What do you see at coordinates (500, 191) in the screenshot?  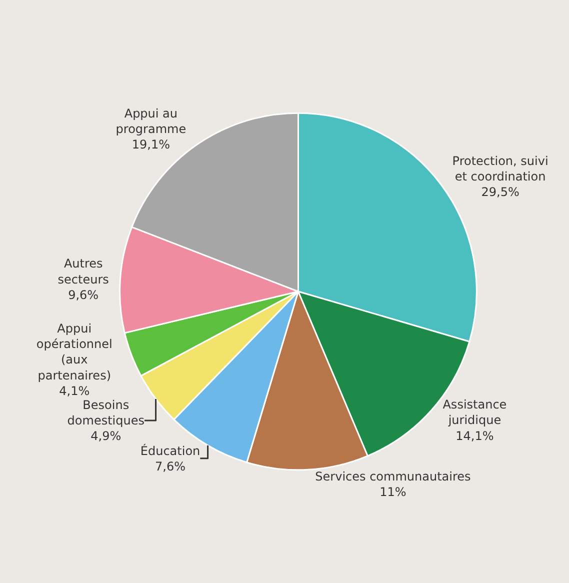 I see `data-label: 29,5%` at bounding box center [500, 191].